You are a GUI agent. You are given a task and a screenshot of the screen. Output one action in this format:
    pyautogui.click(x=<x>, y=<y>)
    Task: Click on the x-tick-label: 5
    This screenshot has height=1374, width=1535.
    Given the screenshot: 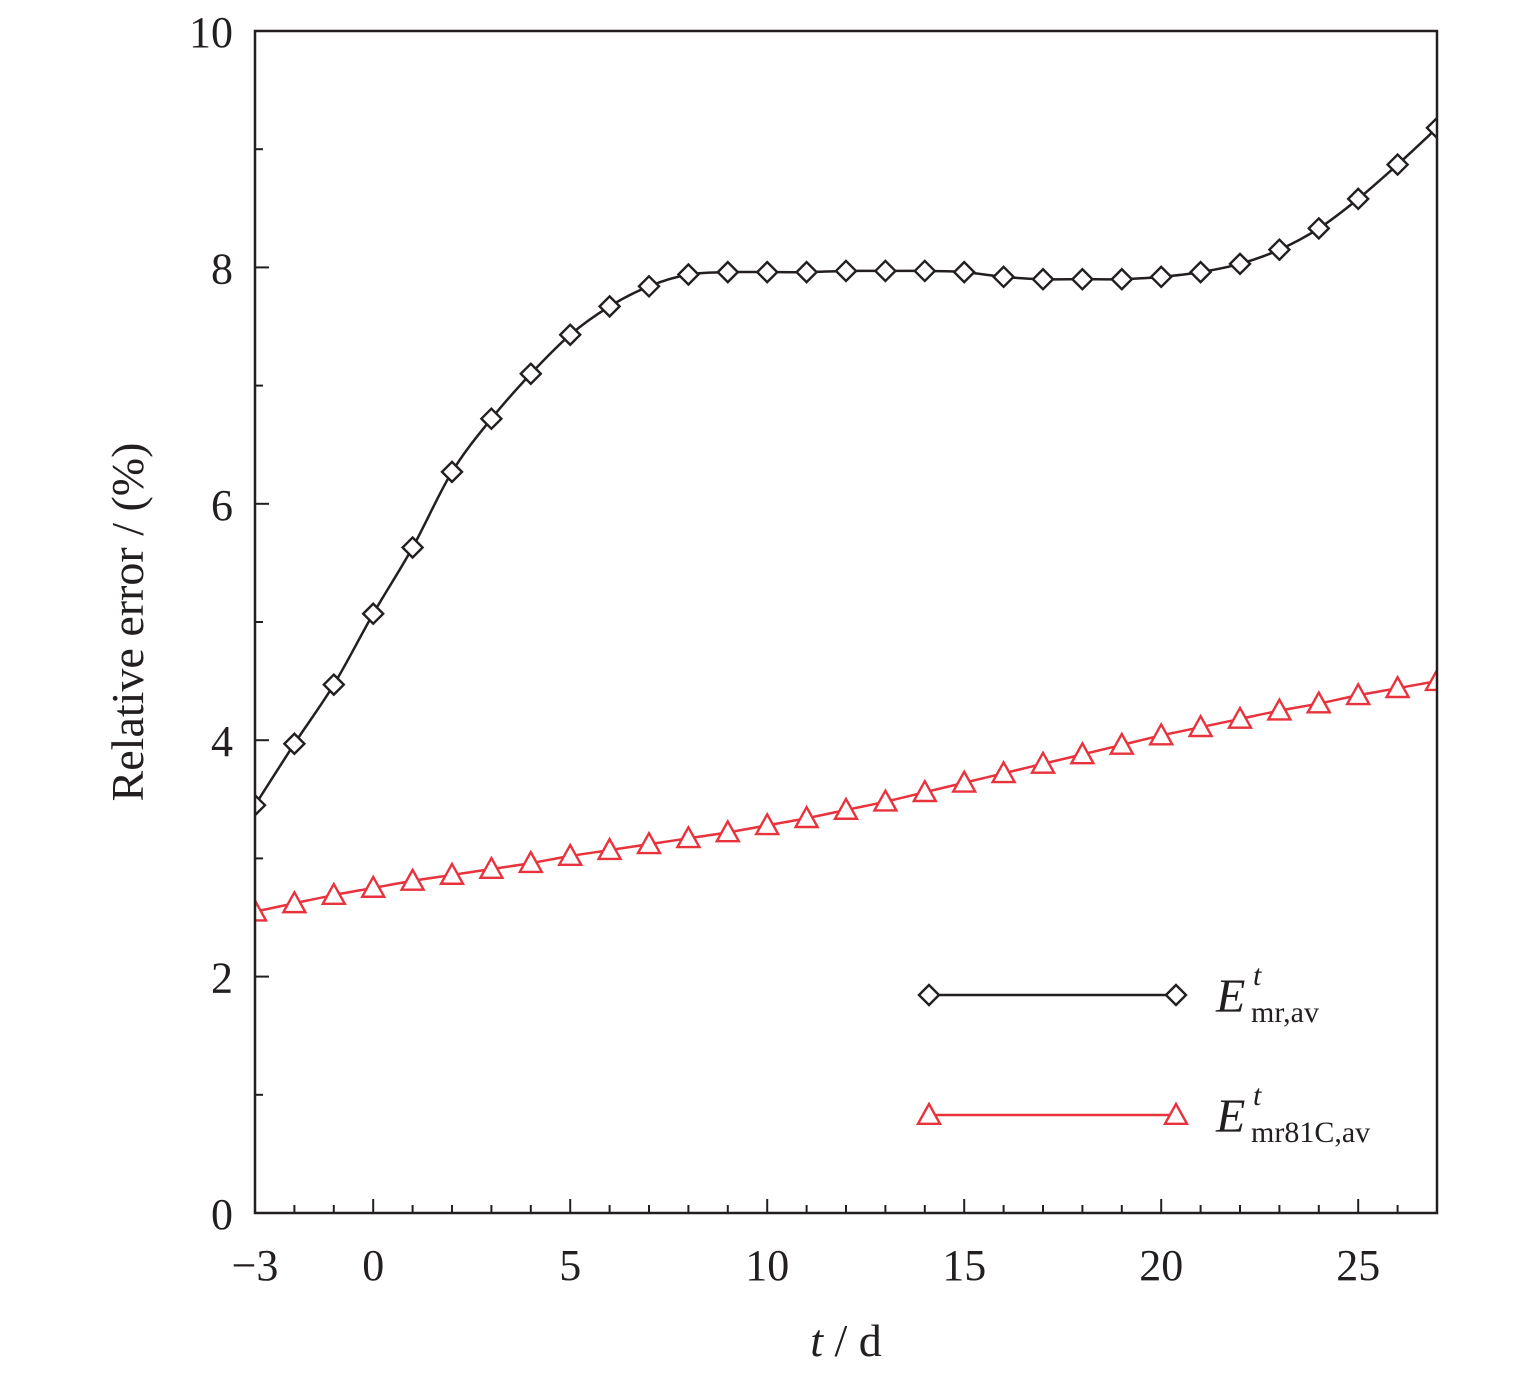 What is the action you would take?
    pyautogui.click(x=570, y=1265)
    